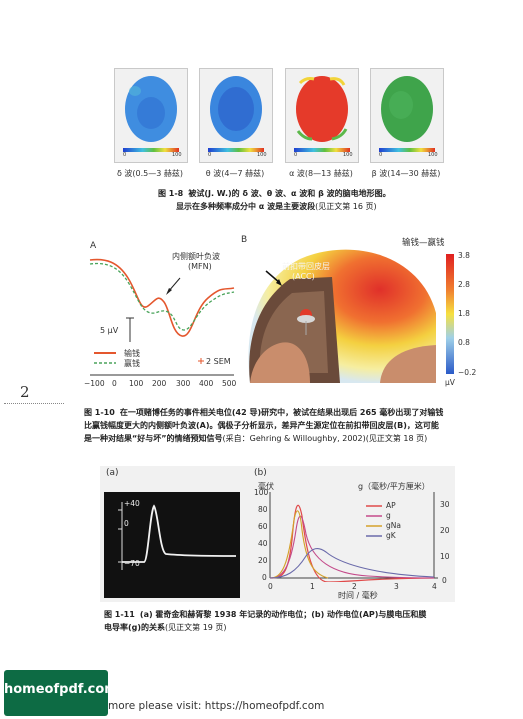 This screenshot has width=523, height=719. Describe the element at coordinates (261, 492) in the screenshot. I see `y-left-tick: 100` at that location.